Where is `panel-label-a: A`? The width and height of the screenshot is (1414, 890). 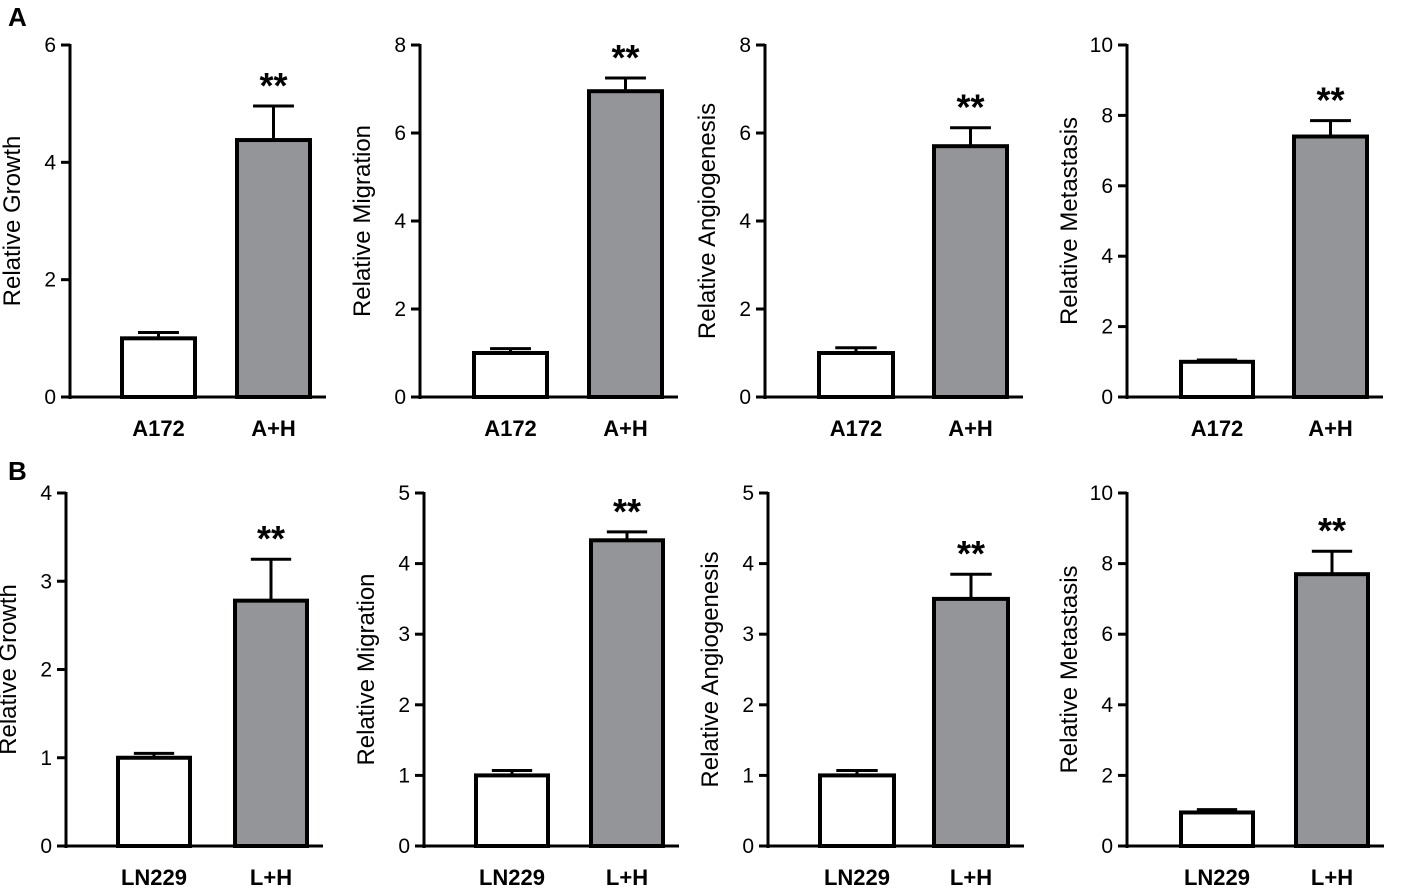 panel-label-a: A is located at coordinates (17, 17).